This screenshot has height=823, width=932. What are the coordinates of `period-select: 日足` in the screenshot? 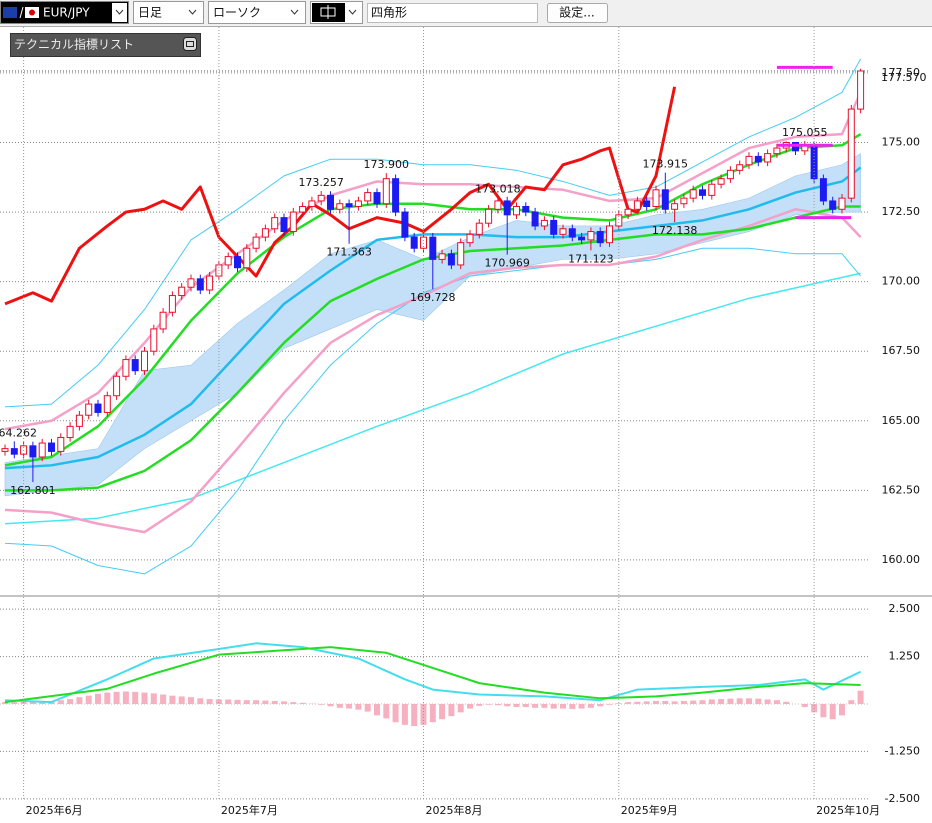 It's located at (168, 12).